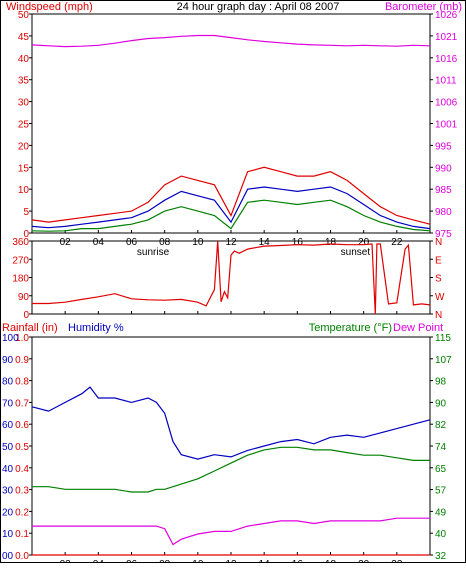 The image size is (466, 568). What do you see at coordinates (446, 81) in the screenshot?
I see `y-right-tick: 1011` at bounding box center [446, 81].